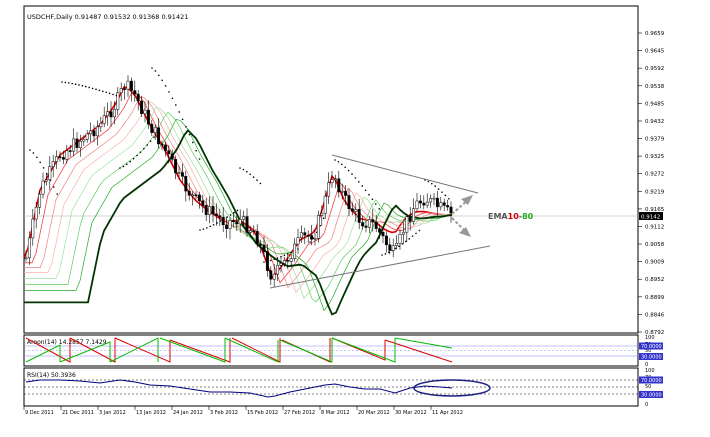  I want to click on aroon-pane, so click(331, 350).